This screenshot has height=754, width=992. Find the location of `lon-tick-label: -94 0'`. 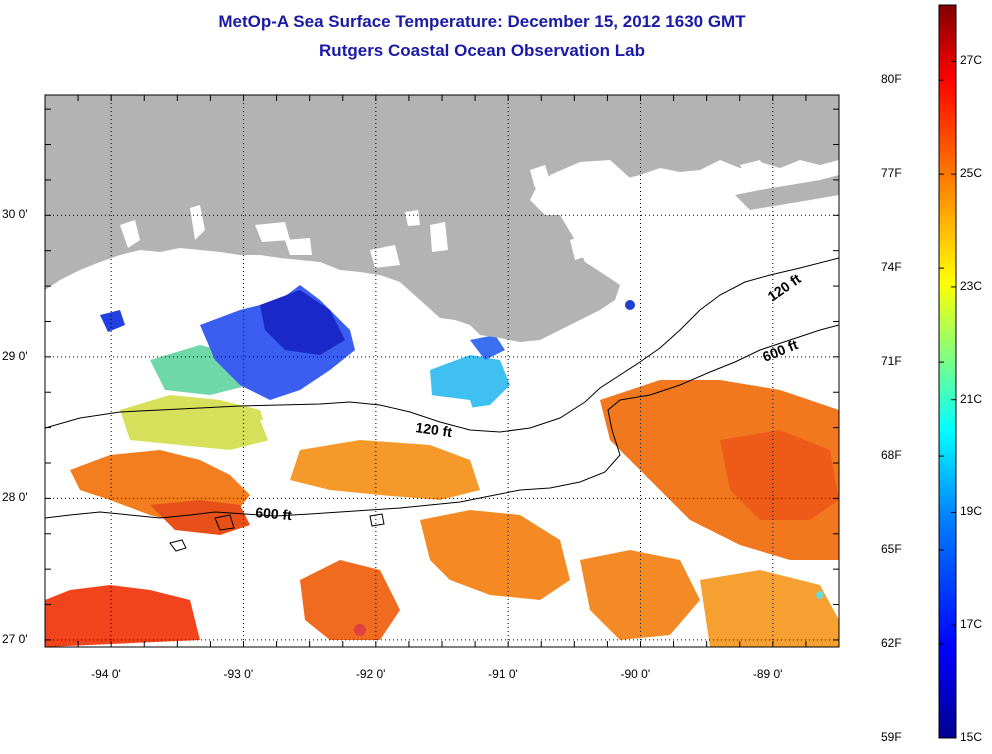

lon-tick-label: -94 0' is located at coordinates (106, 674).